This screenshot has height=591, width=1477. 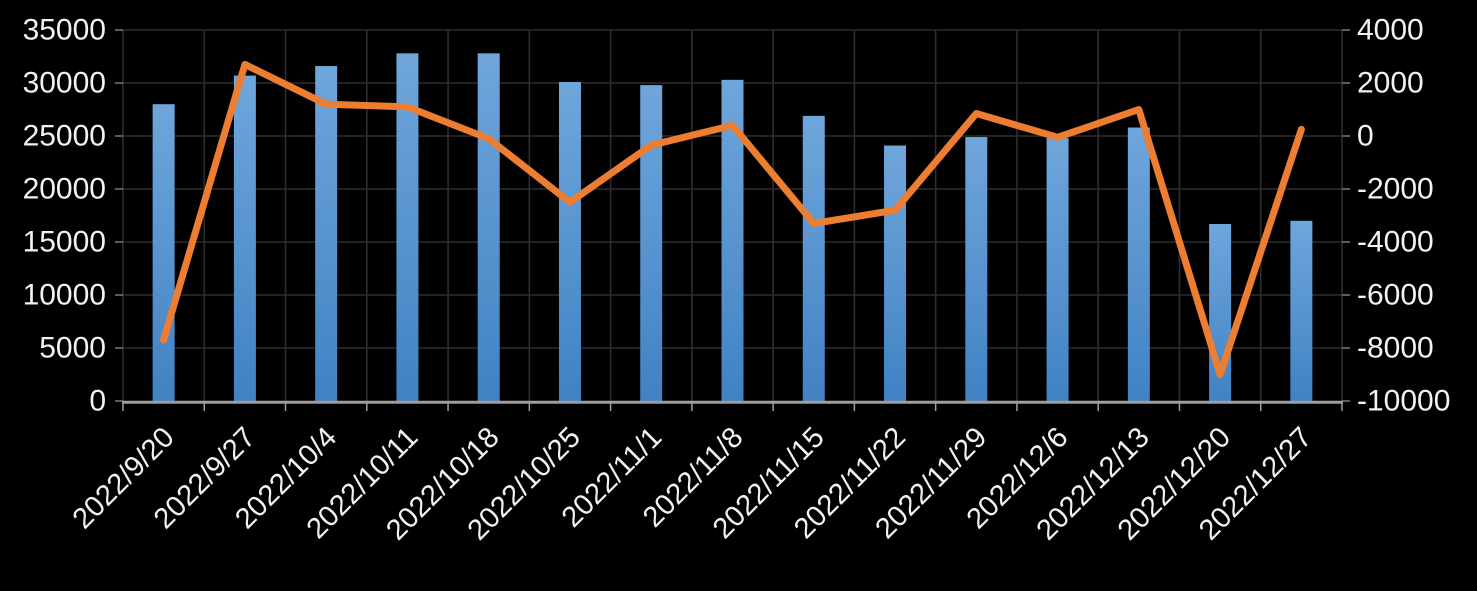 I want to click on right-axis-tick-label: -4000, so click(x=1395, y=242).